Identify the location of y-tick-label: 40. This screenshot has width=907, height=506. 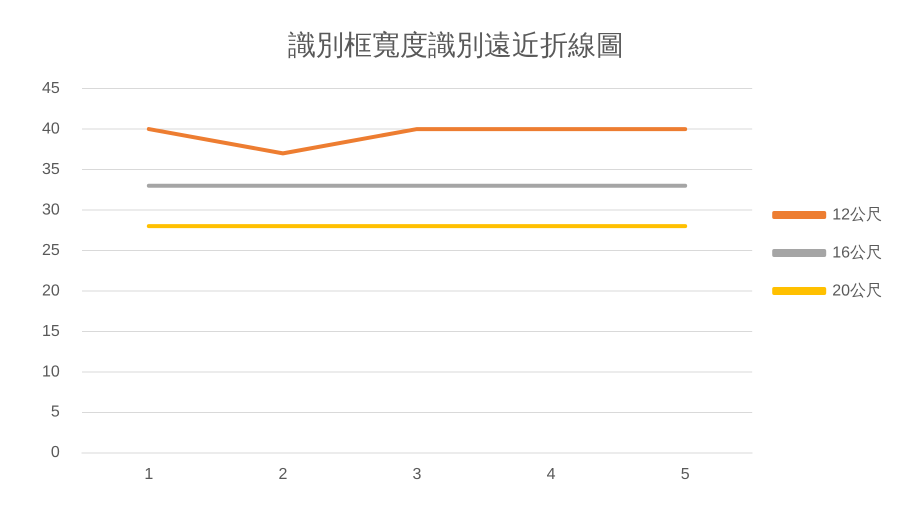
(51, 129).